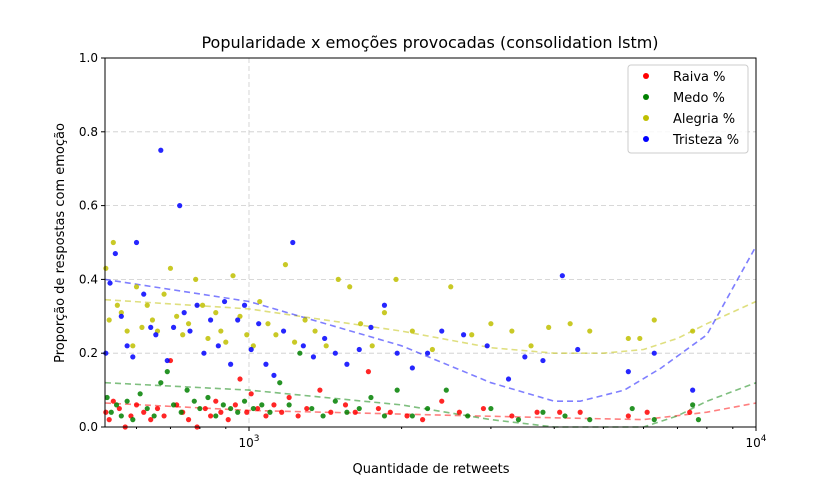  I want to click on legend: Raiva % Medo % Alegria % Tristeza %, so click(688, 109).